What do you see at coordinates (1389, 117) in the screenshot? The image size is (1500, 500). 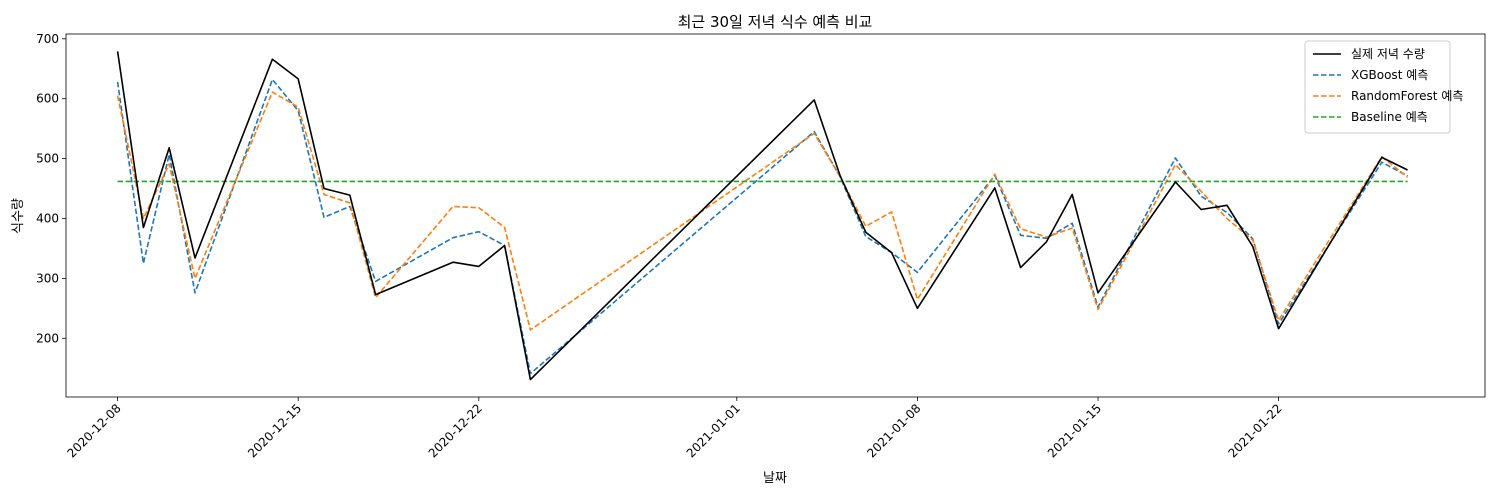 I see `legend-label: Baseline 예측` at bounding box center [1389, 117].